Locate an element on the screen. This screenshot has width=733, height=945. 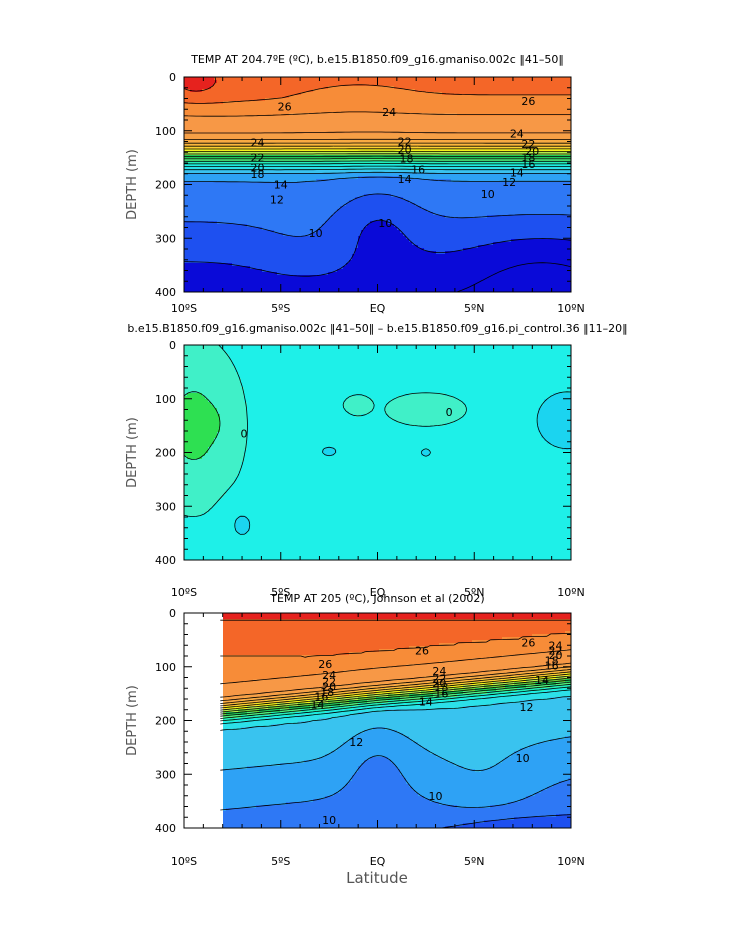
contour-label: 0 is located at coordinates (243, 434).